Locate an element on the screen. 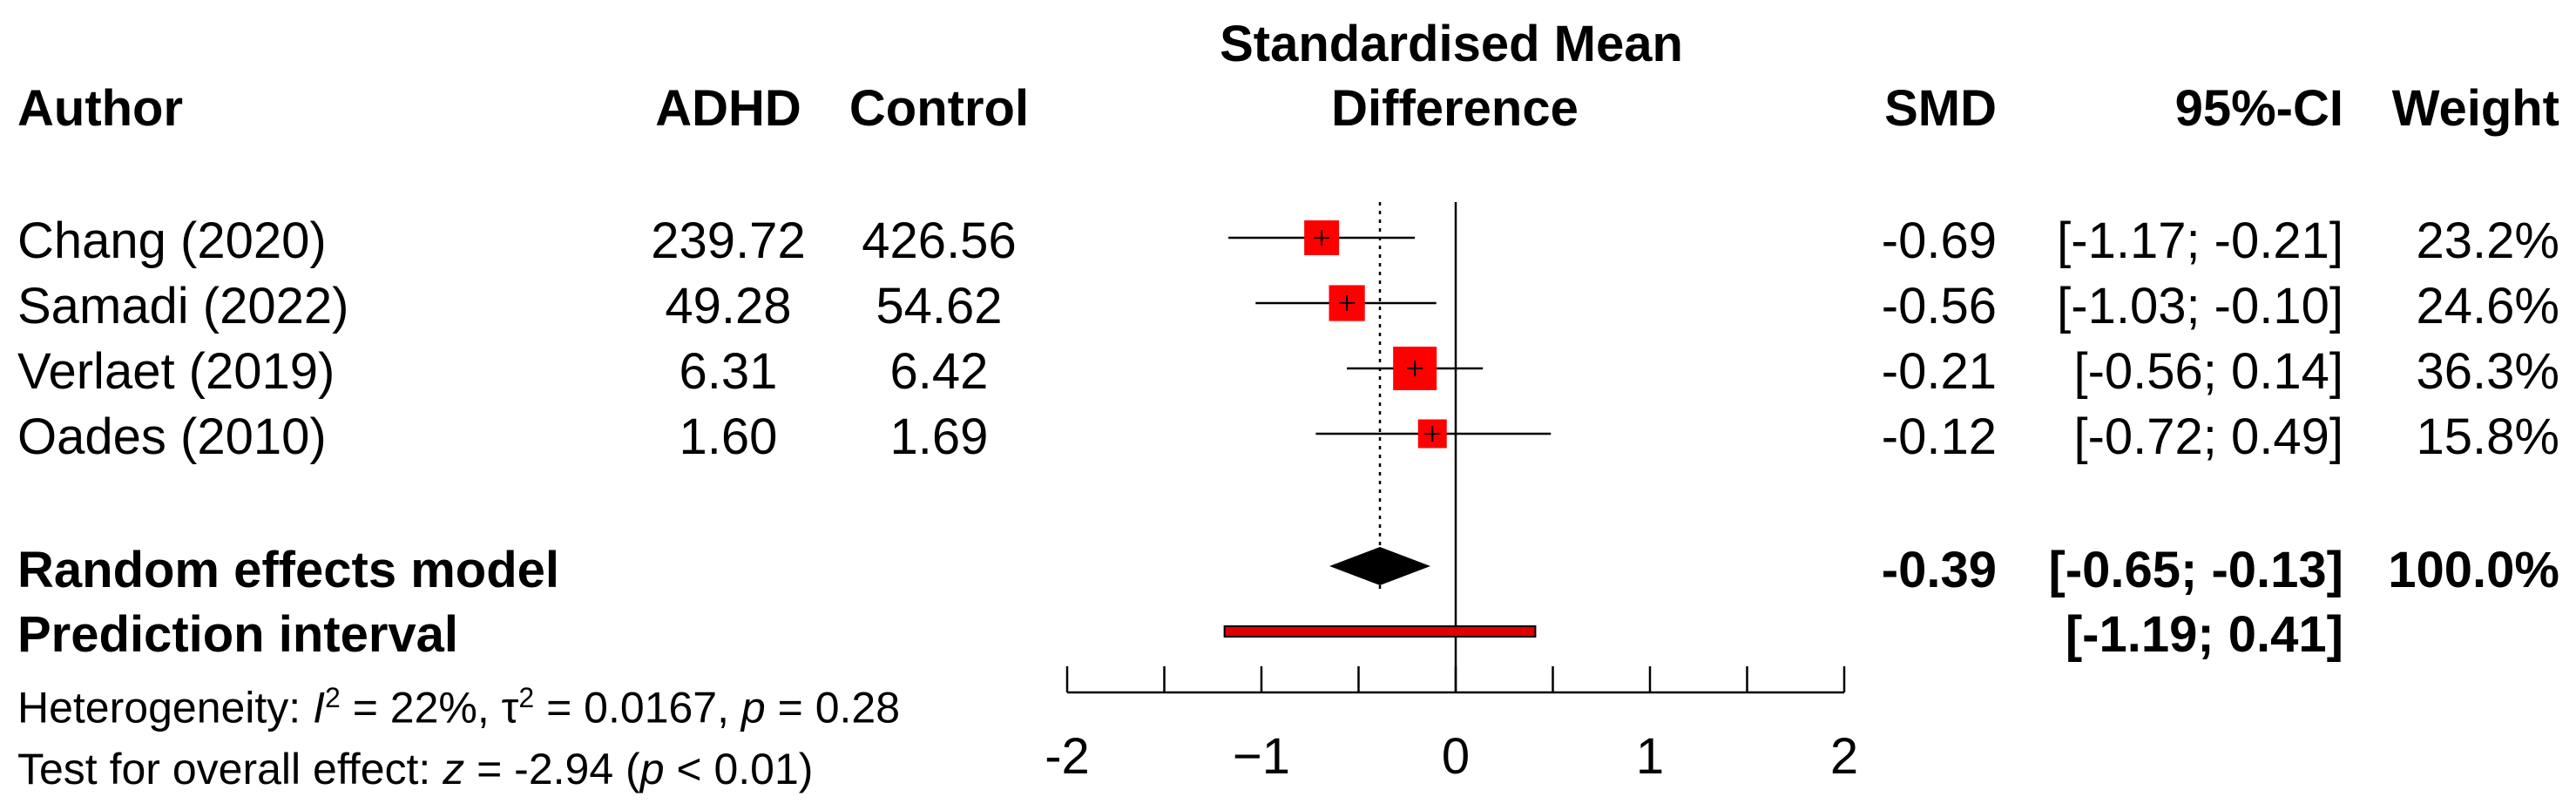 The image size is (2576, 810). p-value: < 0.01) is located at coordinates (739, 769).